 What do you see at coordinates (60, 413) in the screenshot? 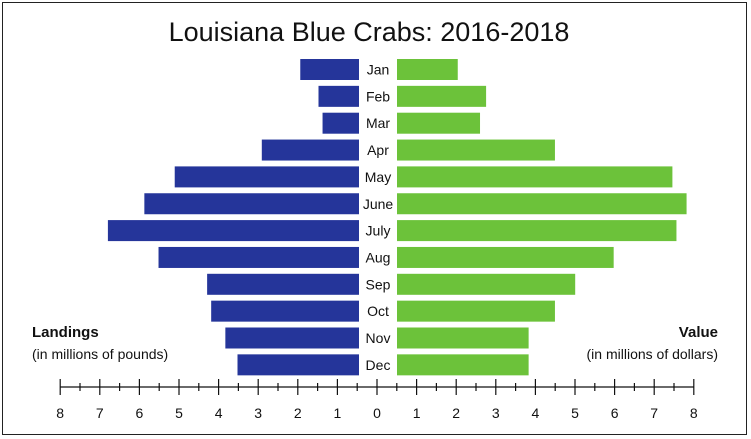
I see `left-tick-label-8: 8` at bounding box center [60, 413].